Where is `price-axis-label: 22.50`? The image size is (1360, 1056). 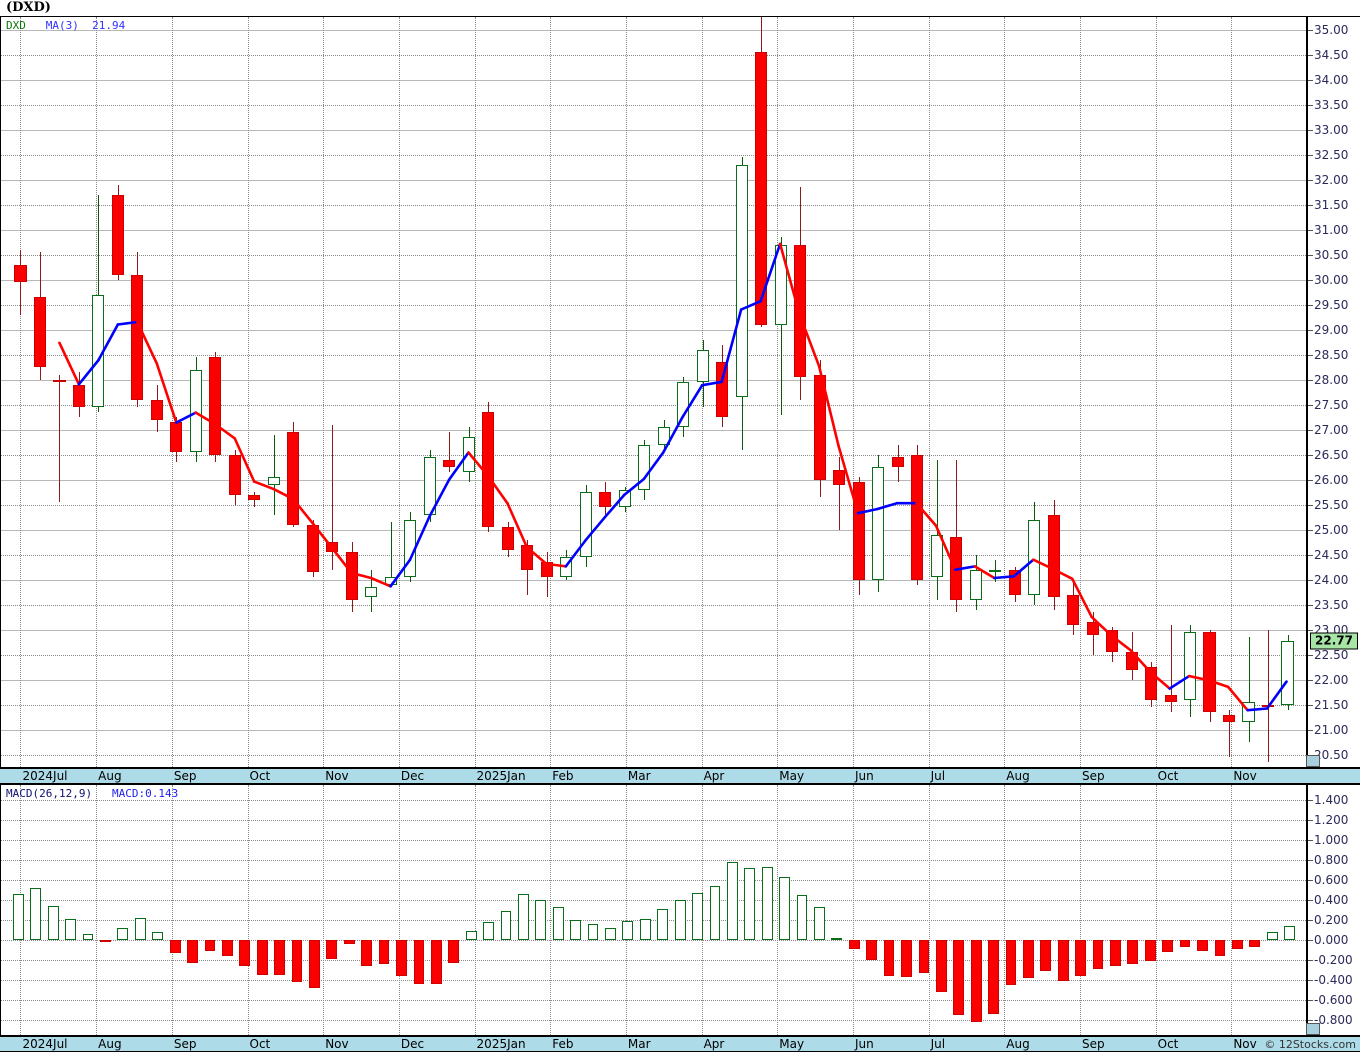
price-axis-label: 22.50 is located at coordinates (1331, 654).